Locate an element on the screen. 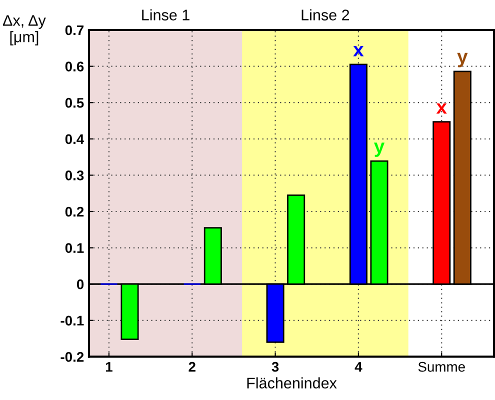 The height and width of the screenshot is (400, 495). y-tick-label: -0.1 is located at coordinates (72, 321).